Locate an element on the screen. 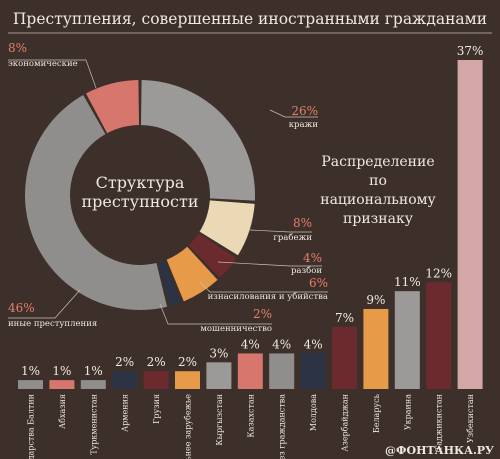 The image size is (500, 459). bar-category-label: Абхазия is located at coordinates (62, 411).